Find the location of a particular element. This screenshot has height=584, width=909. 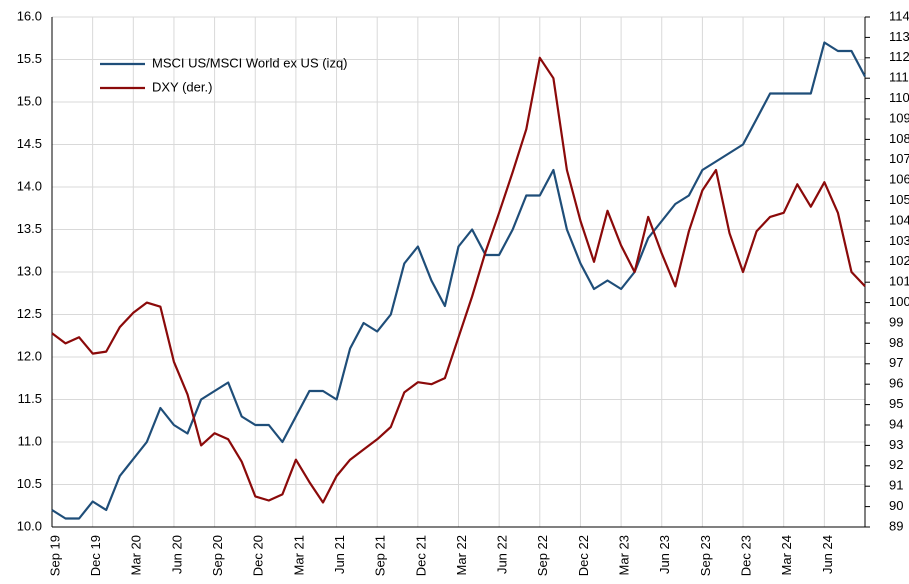

y-tick-label: 14.0 is located at coordinates (29, 185).